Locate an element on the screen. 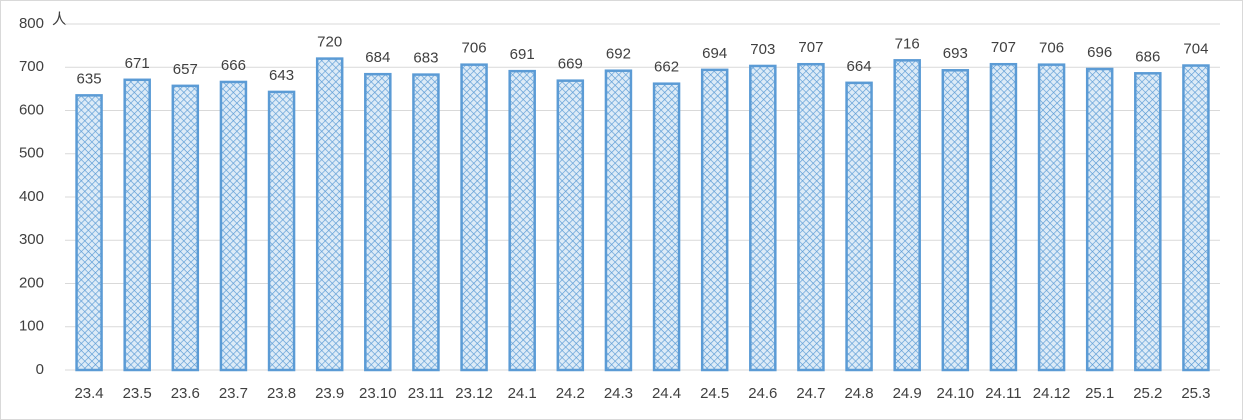 The height and width of the screenshot is (420, 1243). x-tick-label: 24.7 is located at coordinates (810, 393).